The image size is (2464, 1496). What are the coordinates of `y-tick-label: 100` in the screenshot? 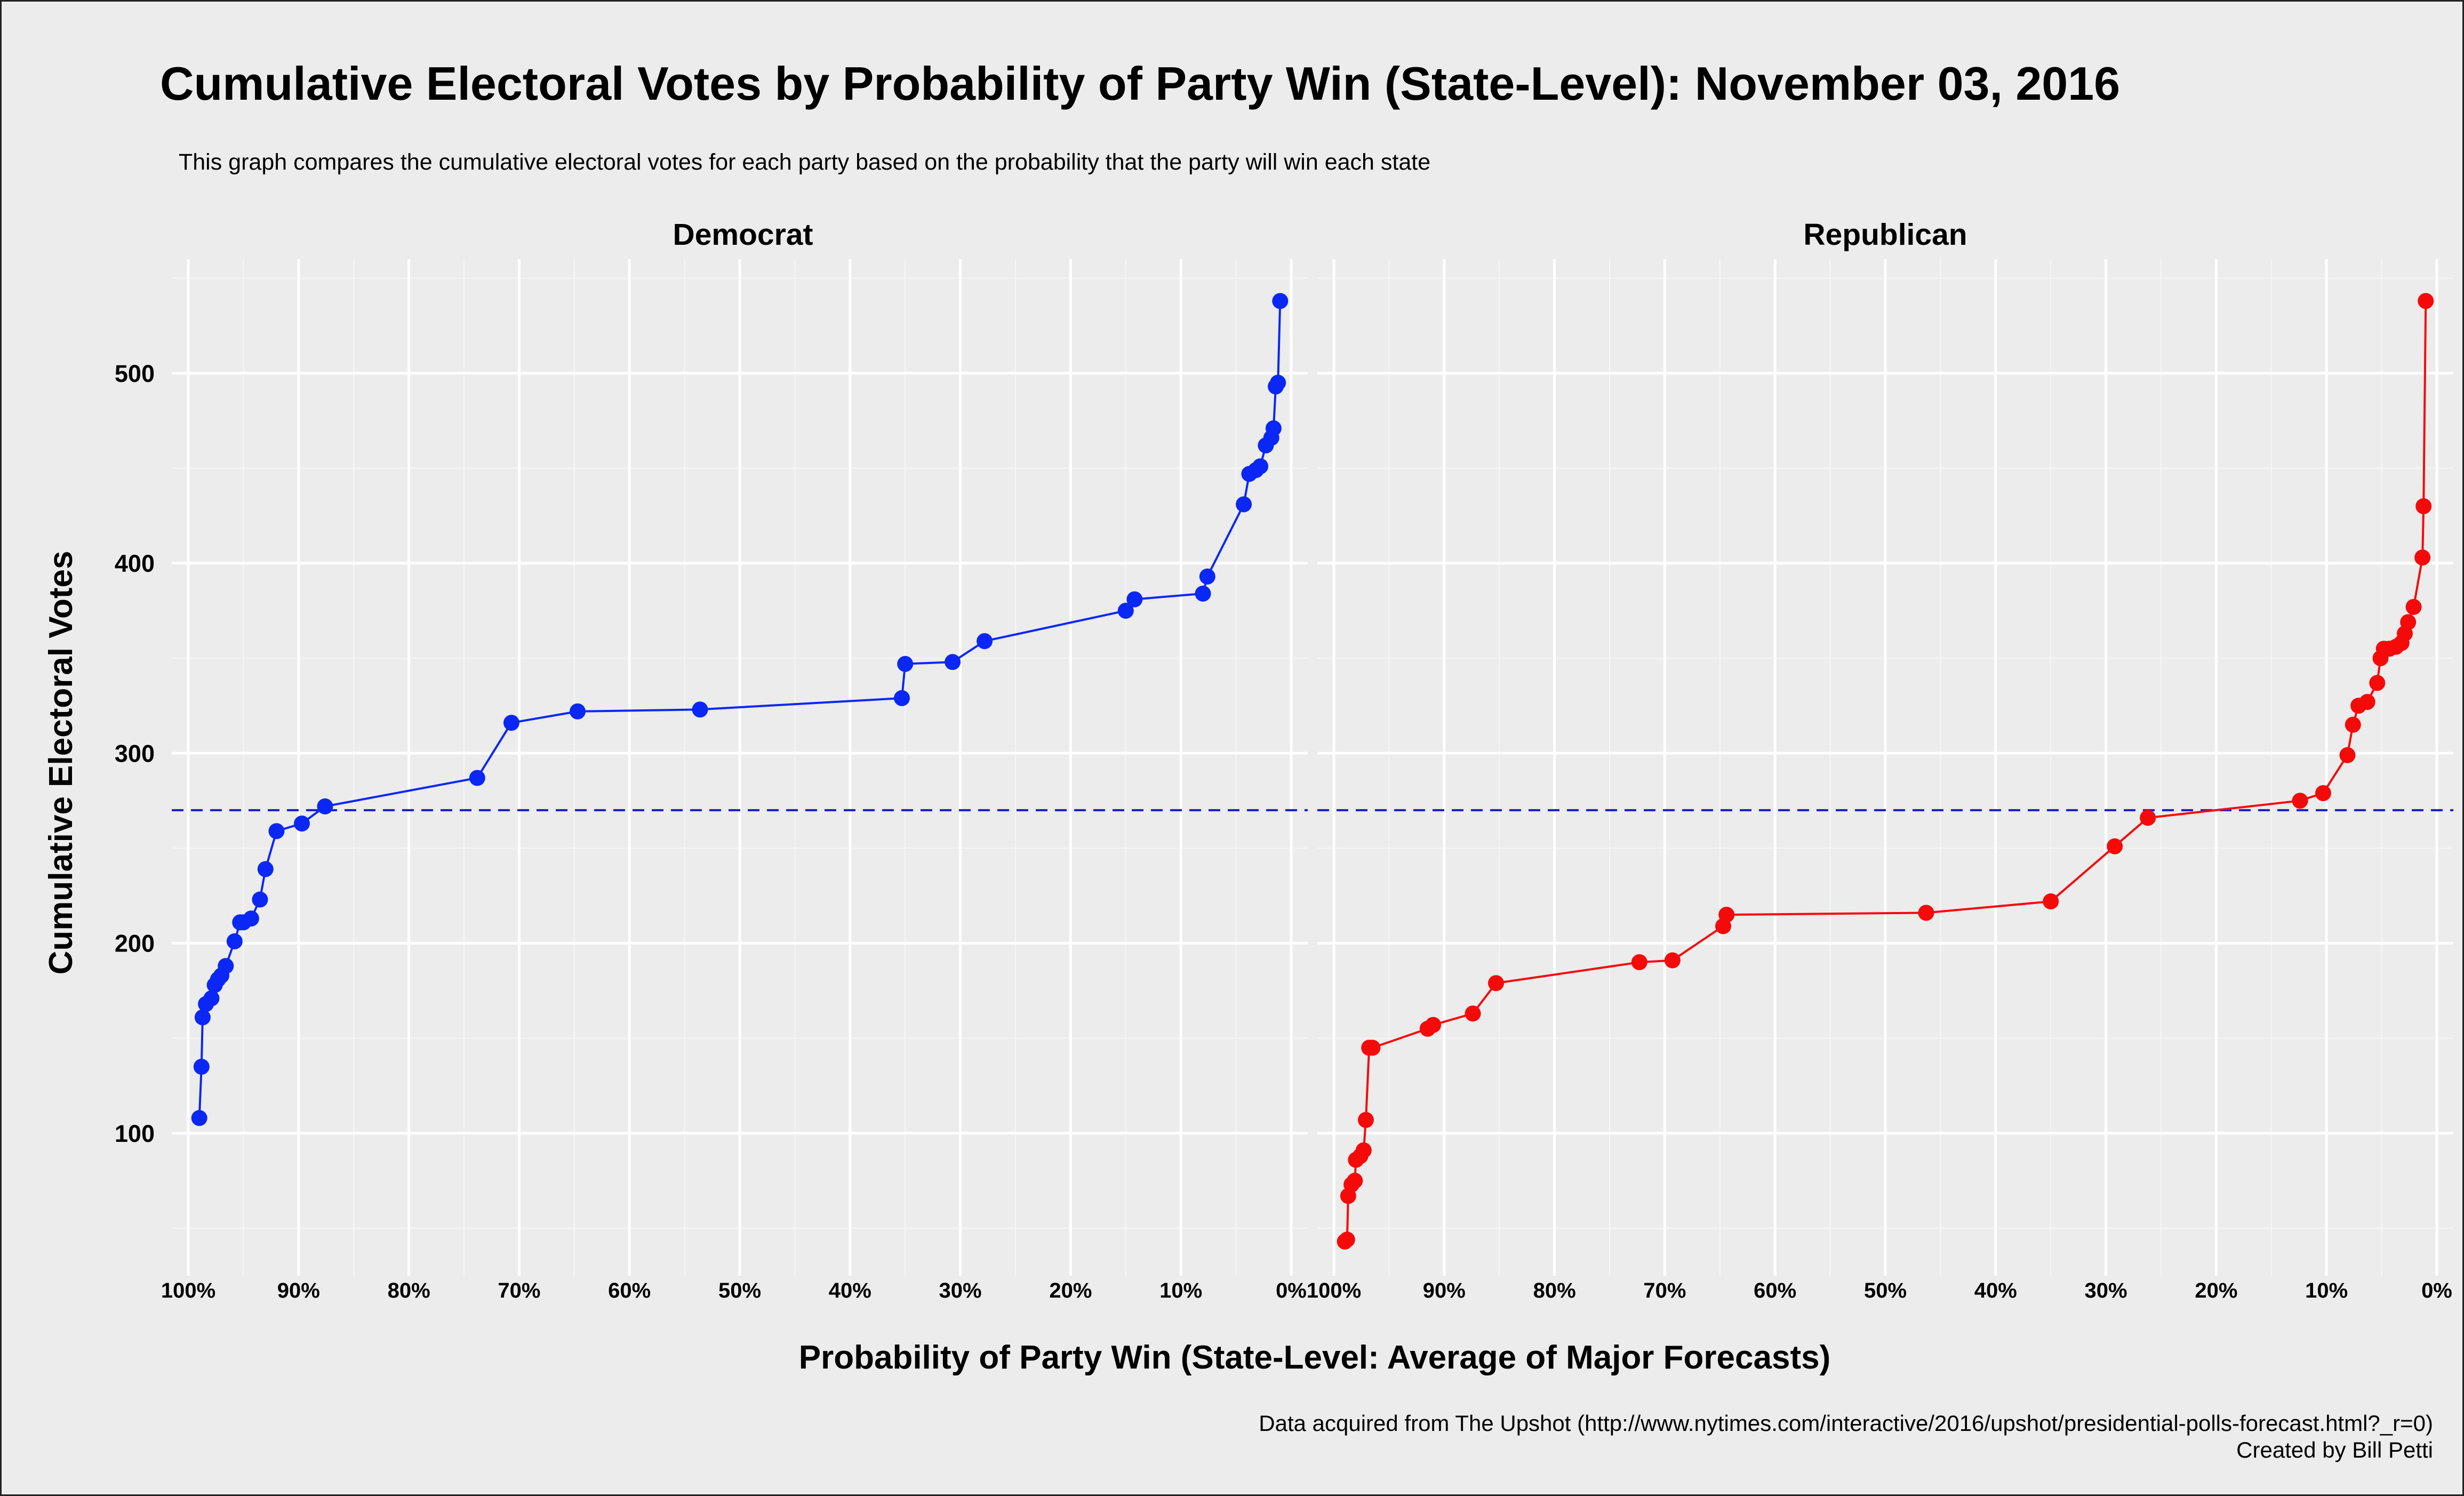 It's located at (135, 1133).